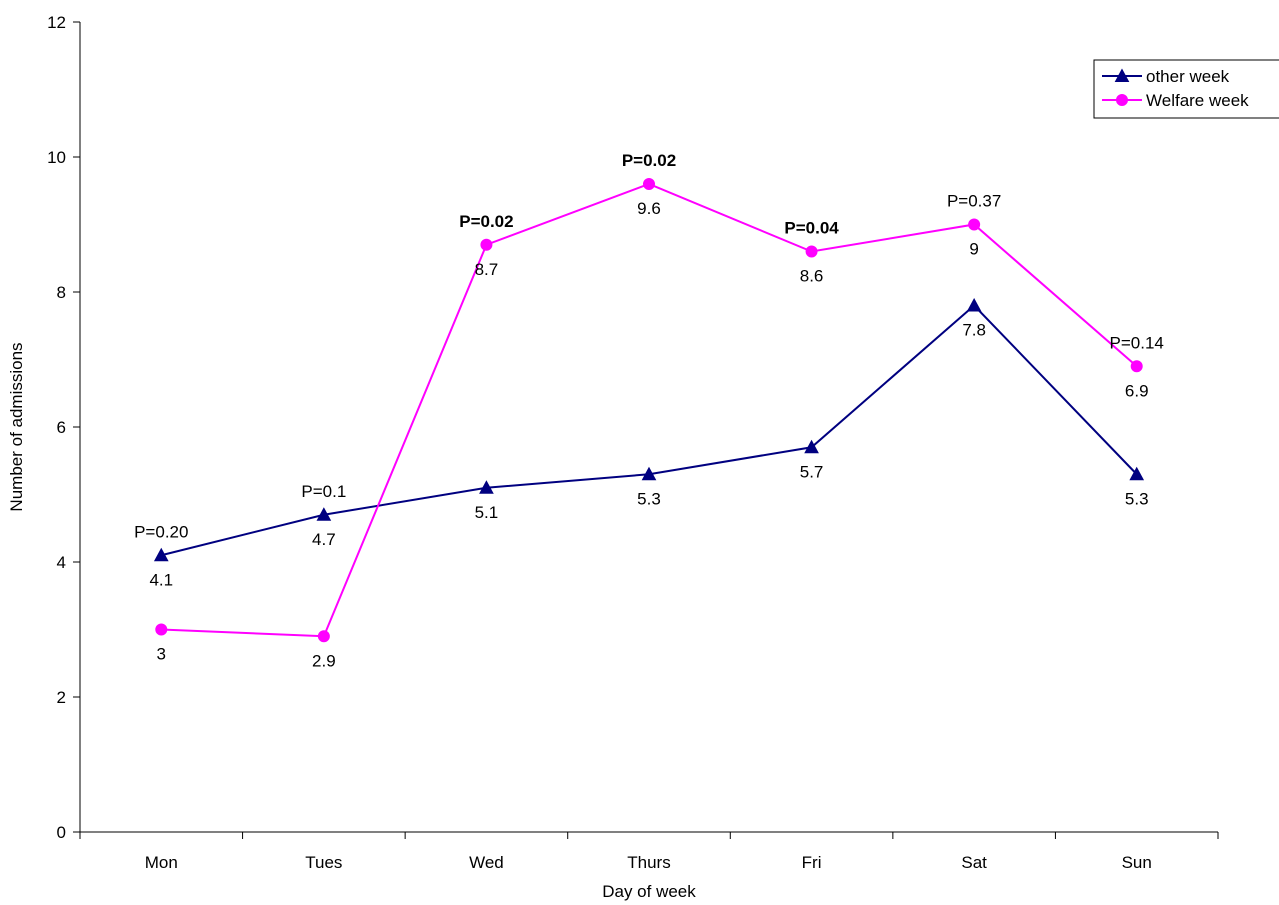 Image resolution: width=1279 pixels, height=905 pixels. What do you see at coordinates (161, 862) in the screenshot?
I see `x-tick-label: Mon` at bounding box center [161, 862].